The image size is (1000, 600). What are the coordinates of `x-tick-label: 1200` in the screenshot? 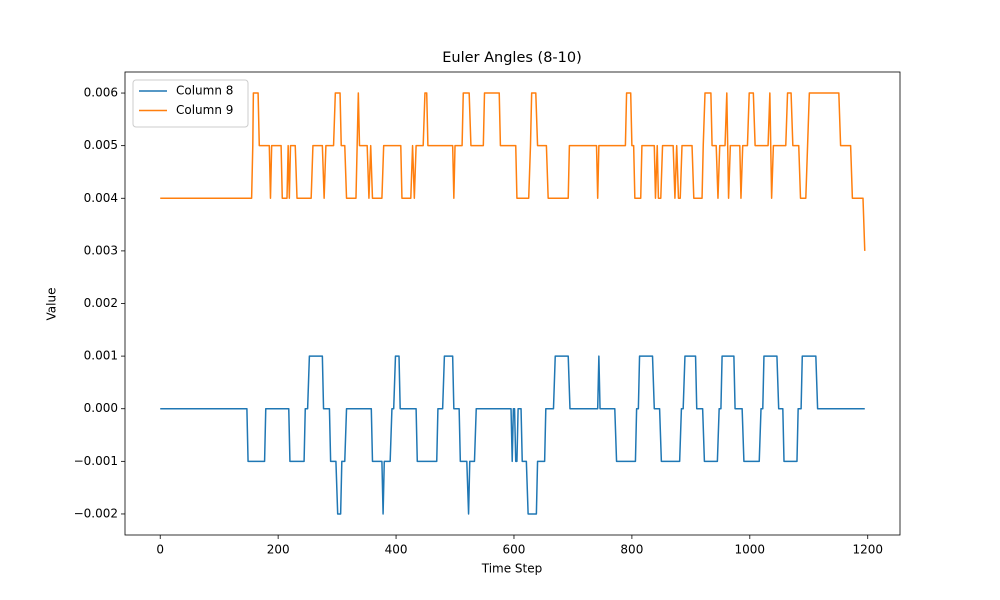 It's located at (867, 550).